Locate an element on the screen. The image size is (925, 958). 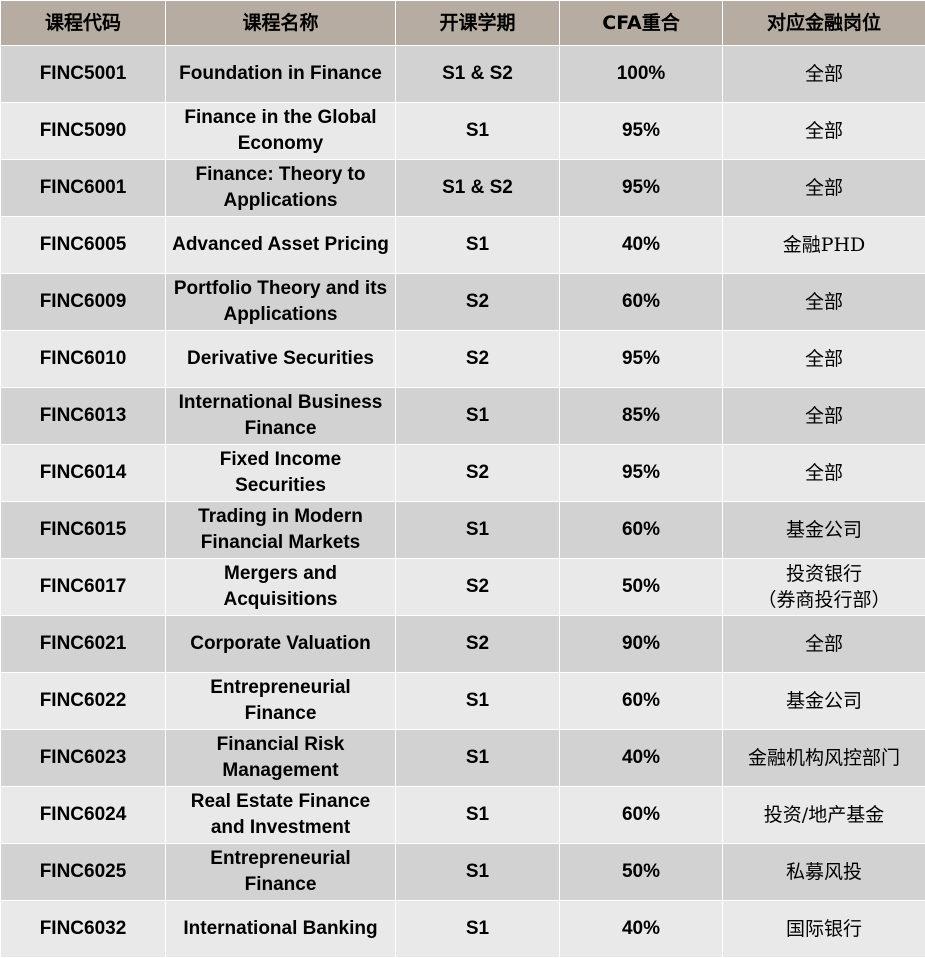
course-code-text: FINC6013 is located at coordinates (83, 415).